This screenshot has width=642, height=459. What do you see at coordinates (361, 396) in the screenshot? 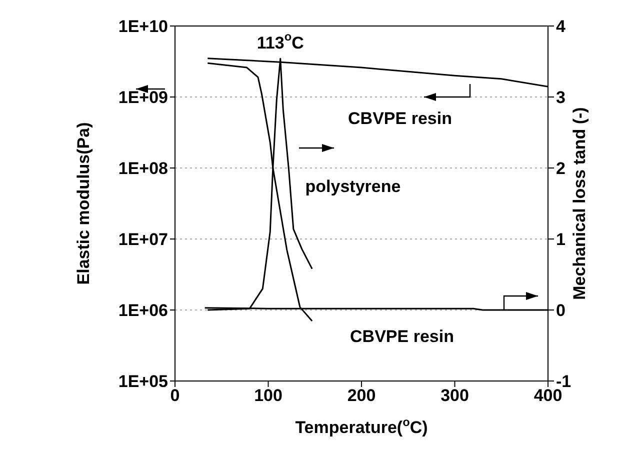
I see `x-tick-label: 200` at bounding box center [361, 396].